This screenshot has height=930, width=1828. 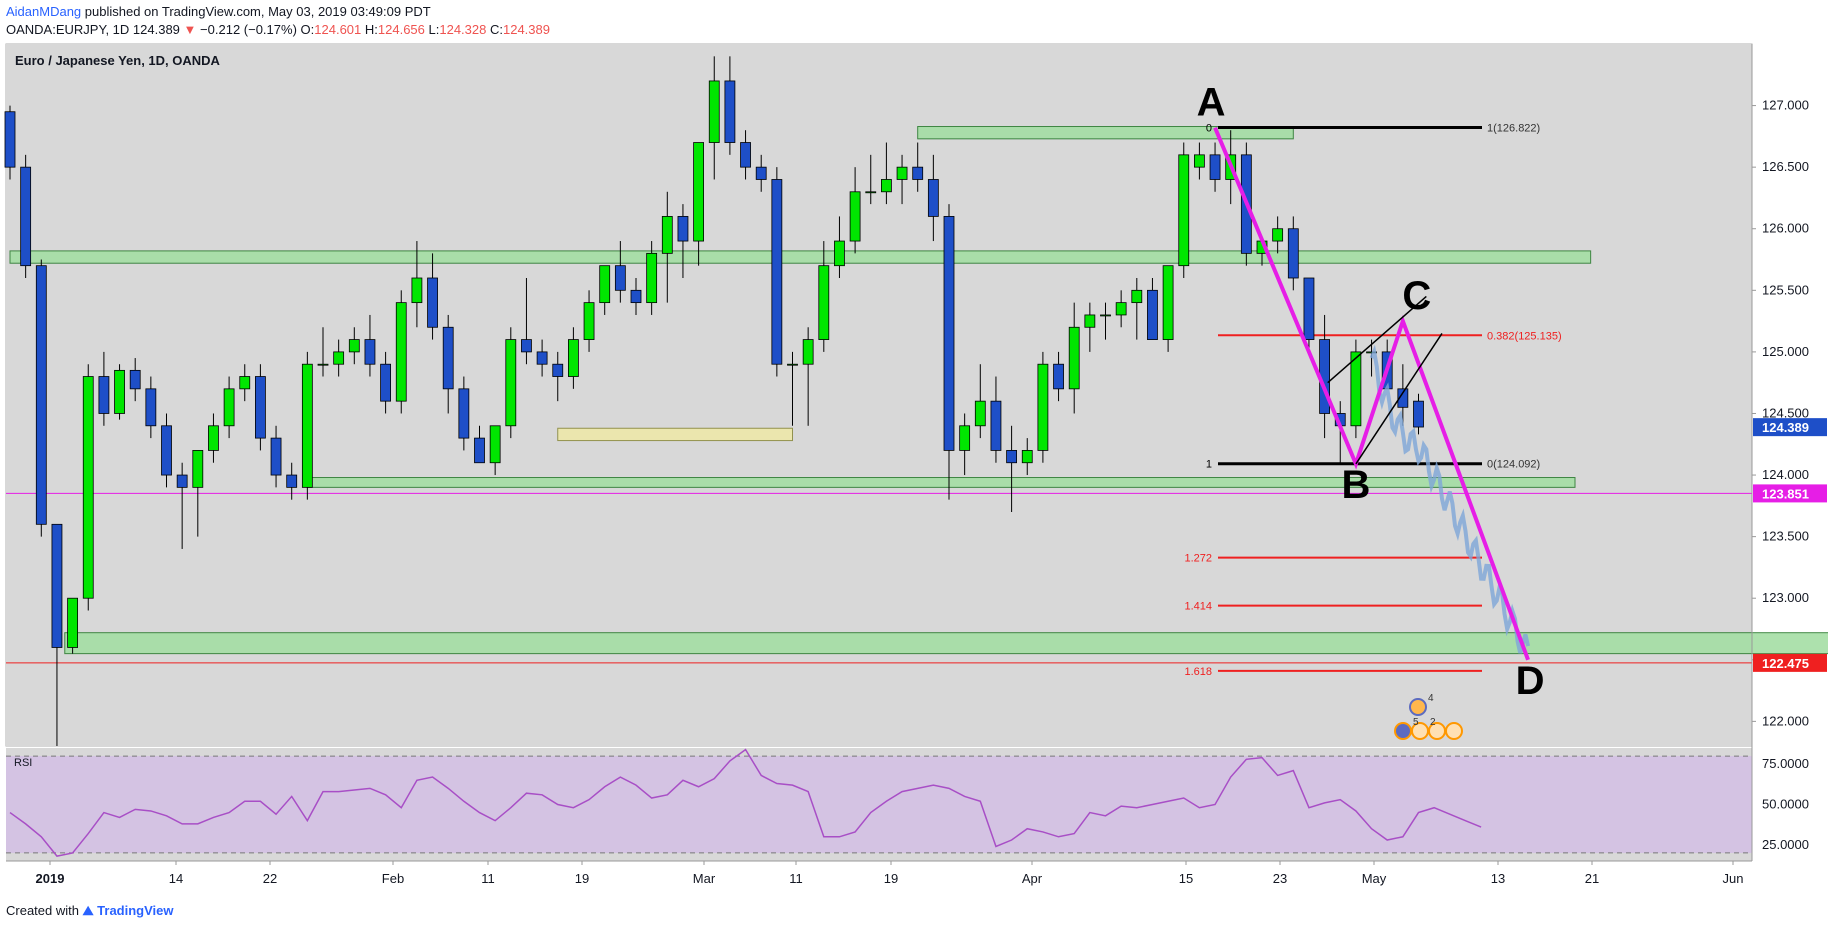 I want to click on y-tick-label: 123.500, so click(x=1785, y=536).